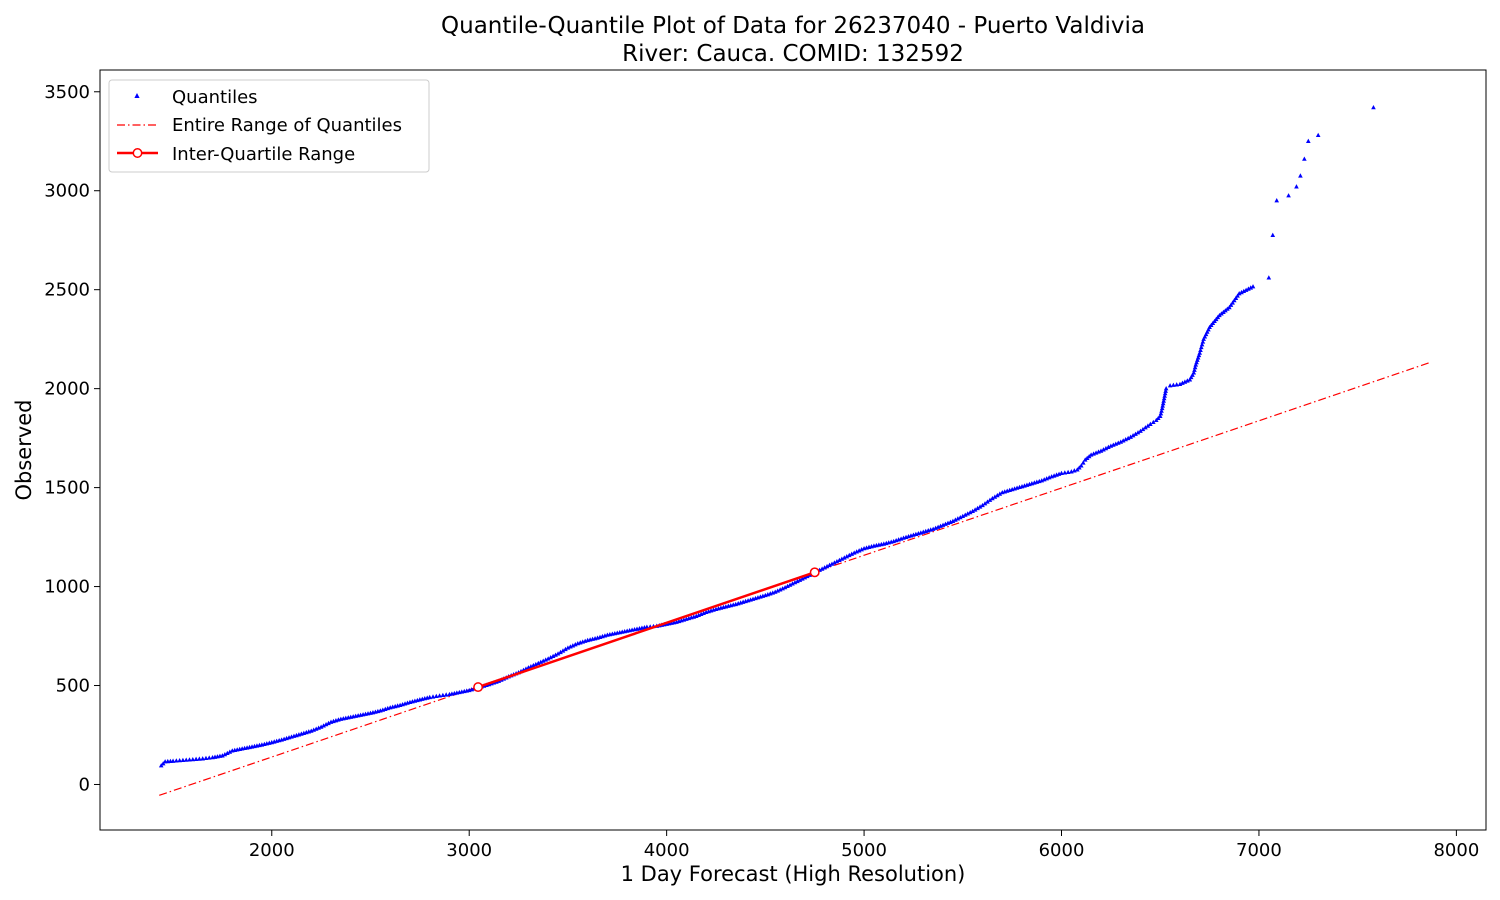 The height and width of the screenshot is (900, 1500). Describe the element at coordinates (84, 784) in the screenshot. I see `y-tick-label: 0` at that location.